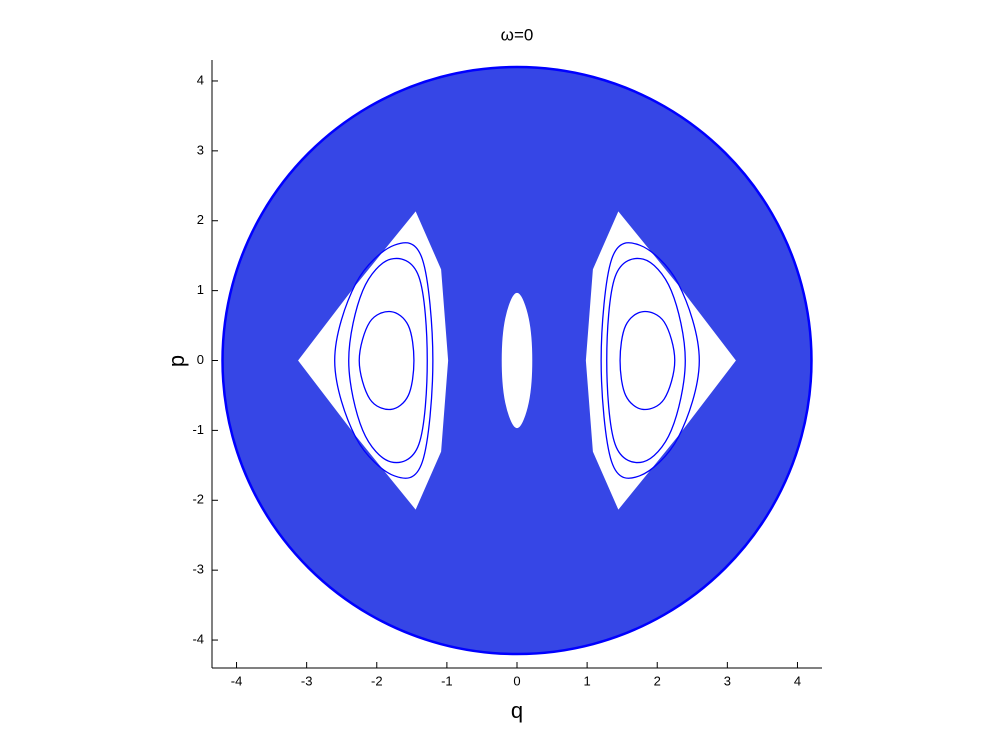 Image resolution: width=999 pixels, height=750 pixels. What do you see at coordinates (176, 361) in the screenshot?
I see `y-axis-label: p` at bounding box center [176, 361].